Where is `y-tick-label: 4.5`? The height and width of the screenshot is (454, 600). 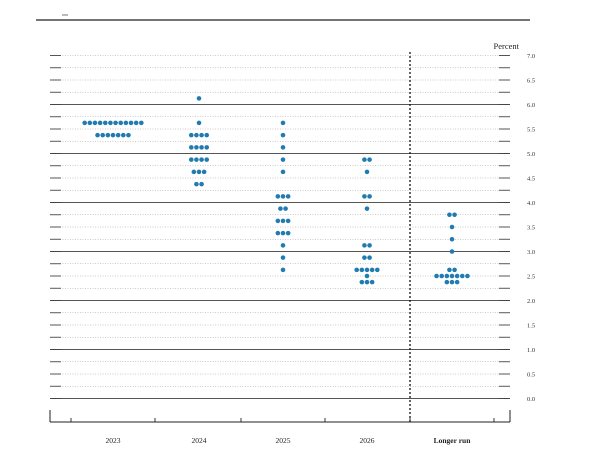 y-tick-label: 4.5 is located at coordinates (531, 178).